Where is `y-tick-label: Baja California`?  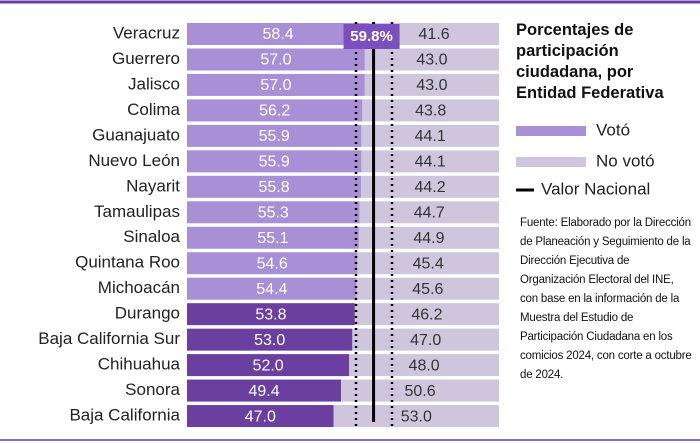 y-tick-label: Baja California is located at coordinates (124, 415).